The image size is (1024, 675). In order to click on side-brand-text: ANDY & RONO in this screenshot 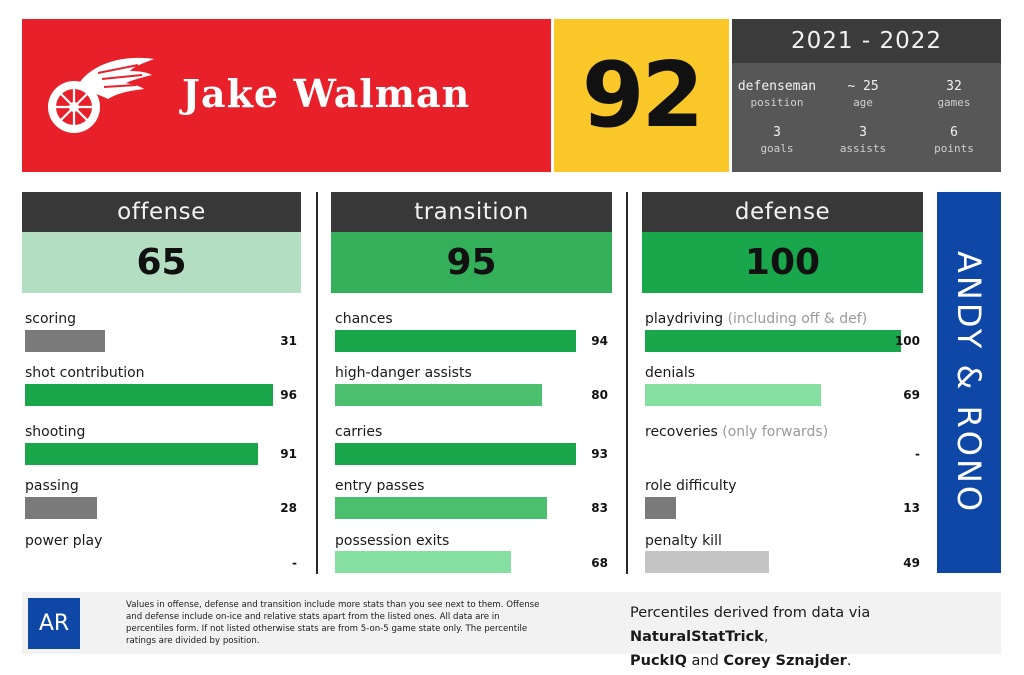, I will do `click(969, 382)`.